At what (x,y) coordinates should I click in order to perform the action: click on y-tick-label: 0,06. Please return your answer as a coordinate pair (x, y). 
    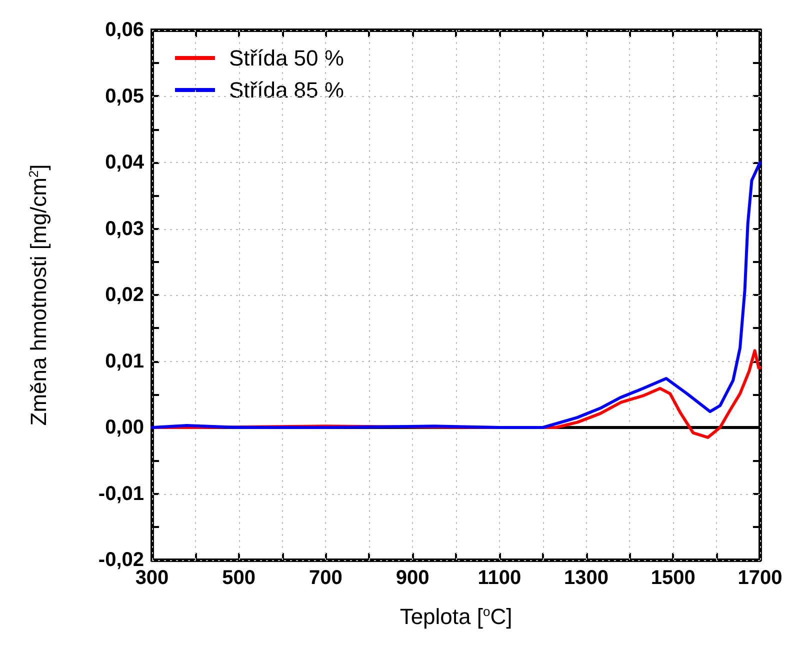
    Looking at the image, I should click on (124, 30).